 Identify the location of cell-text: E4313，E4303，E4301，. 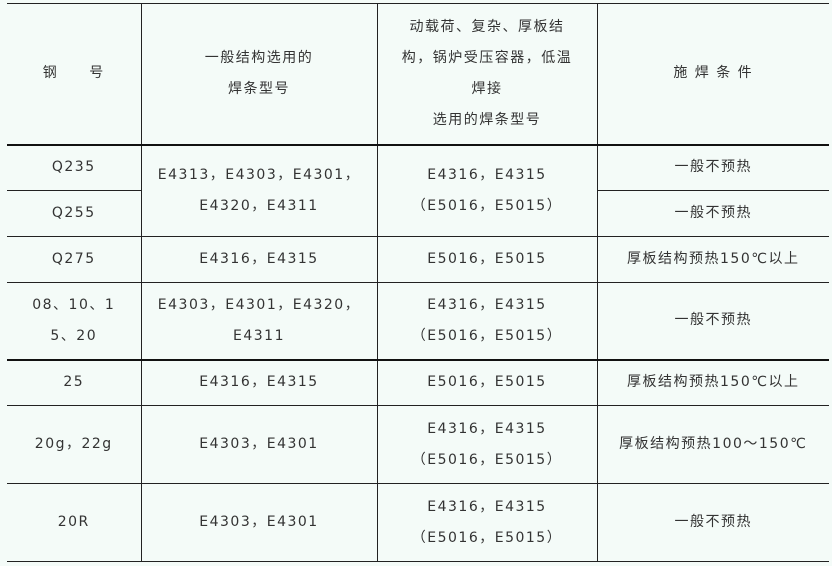
(259, 174).